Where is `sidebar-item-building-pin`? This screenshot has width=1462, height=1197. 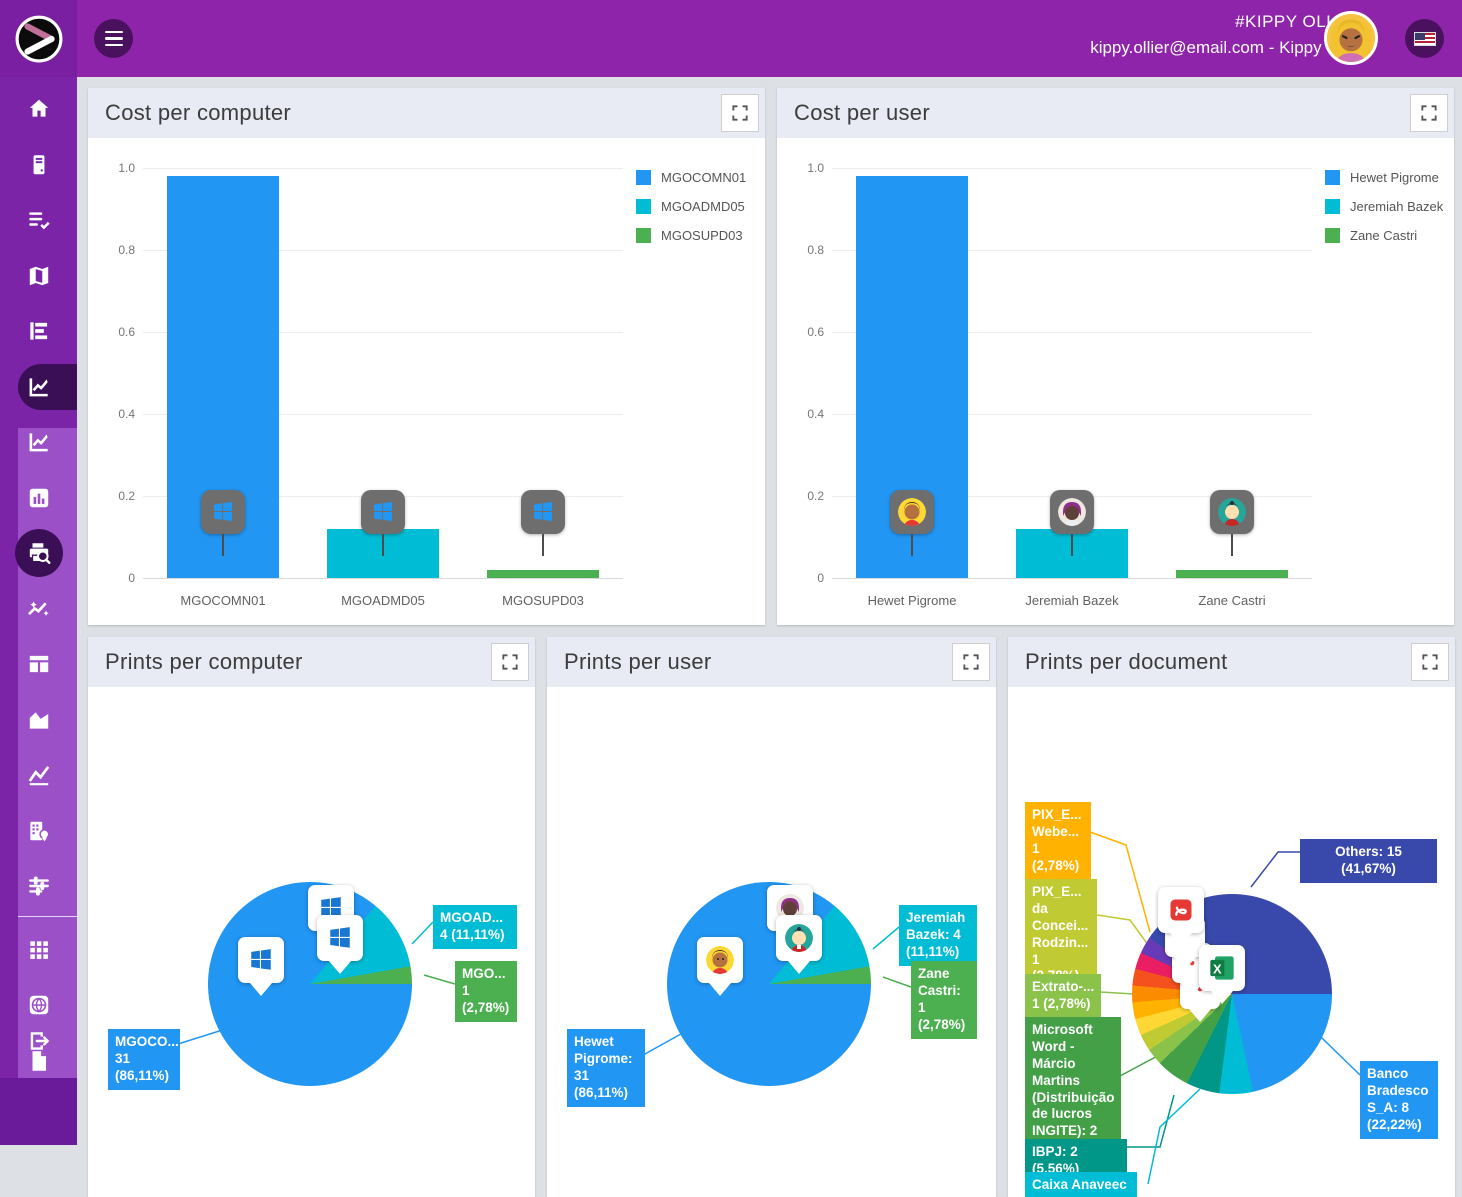 sidebar-item-building-pin is located at coordinates (38, 831).